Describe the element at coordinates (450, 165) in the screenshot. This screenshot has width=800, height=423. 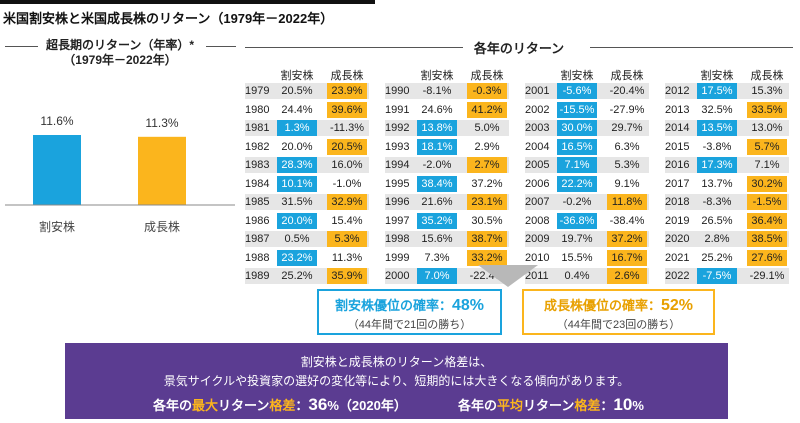
I see `table-row: 1994 -2.0% 2.7%` at that location.